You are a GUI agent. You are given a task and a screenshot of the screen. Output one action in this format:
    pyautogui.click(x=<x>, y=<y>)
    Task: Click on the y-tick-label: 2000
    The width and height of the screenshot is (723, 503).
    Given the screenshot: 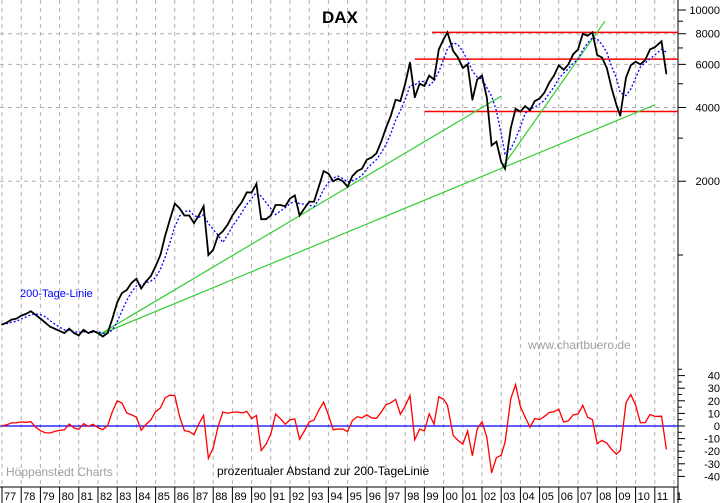 What is the action you would take?
    pyautogui.click(x=708, y=182)
    